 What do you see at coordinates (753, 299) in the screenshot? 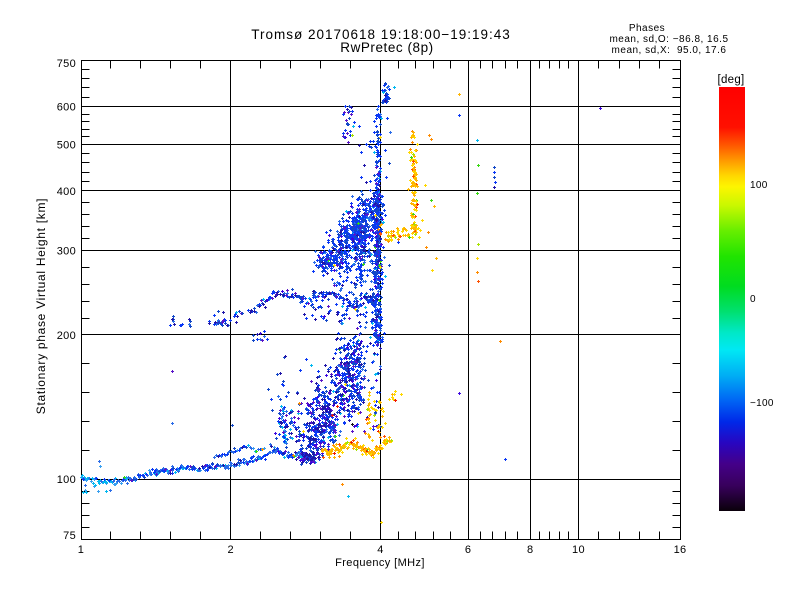
I see `svg-text: 0` at bounding box center [753, 299].